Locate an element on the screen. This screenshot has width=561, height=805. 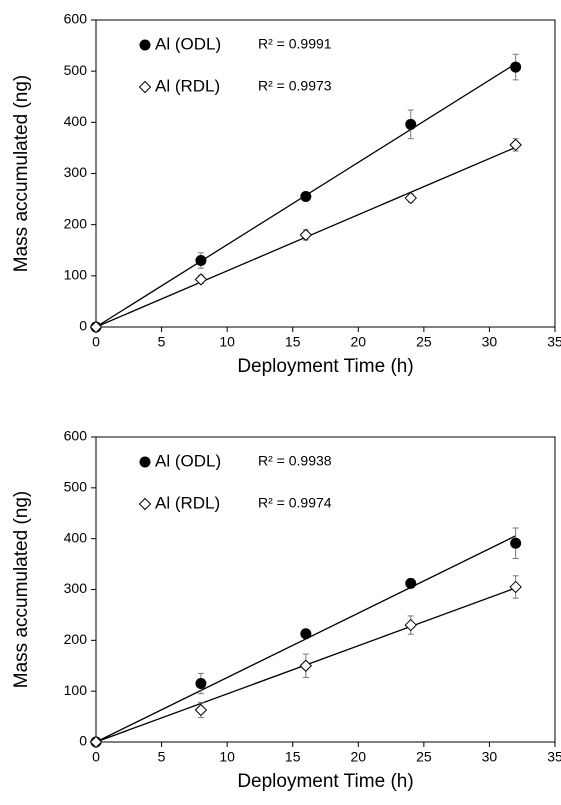
annotation: R² = 0.9991 is located at coordinates (295, 44).